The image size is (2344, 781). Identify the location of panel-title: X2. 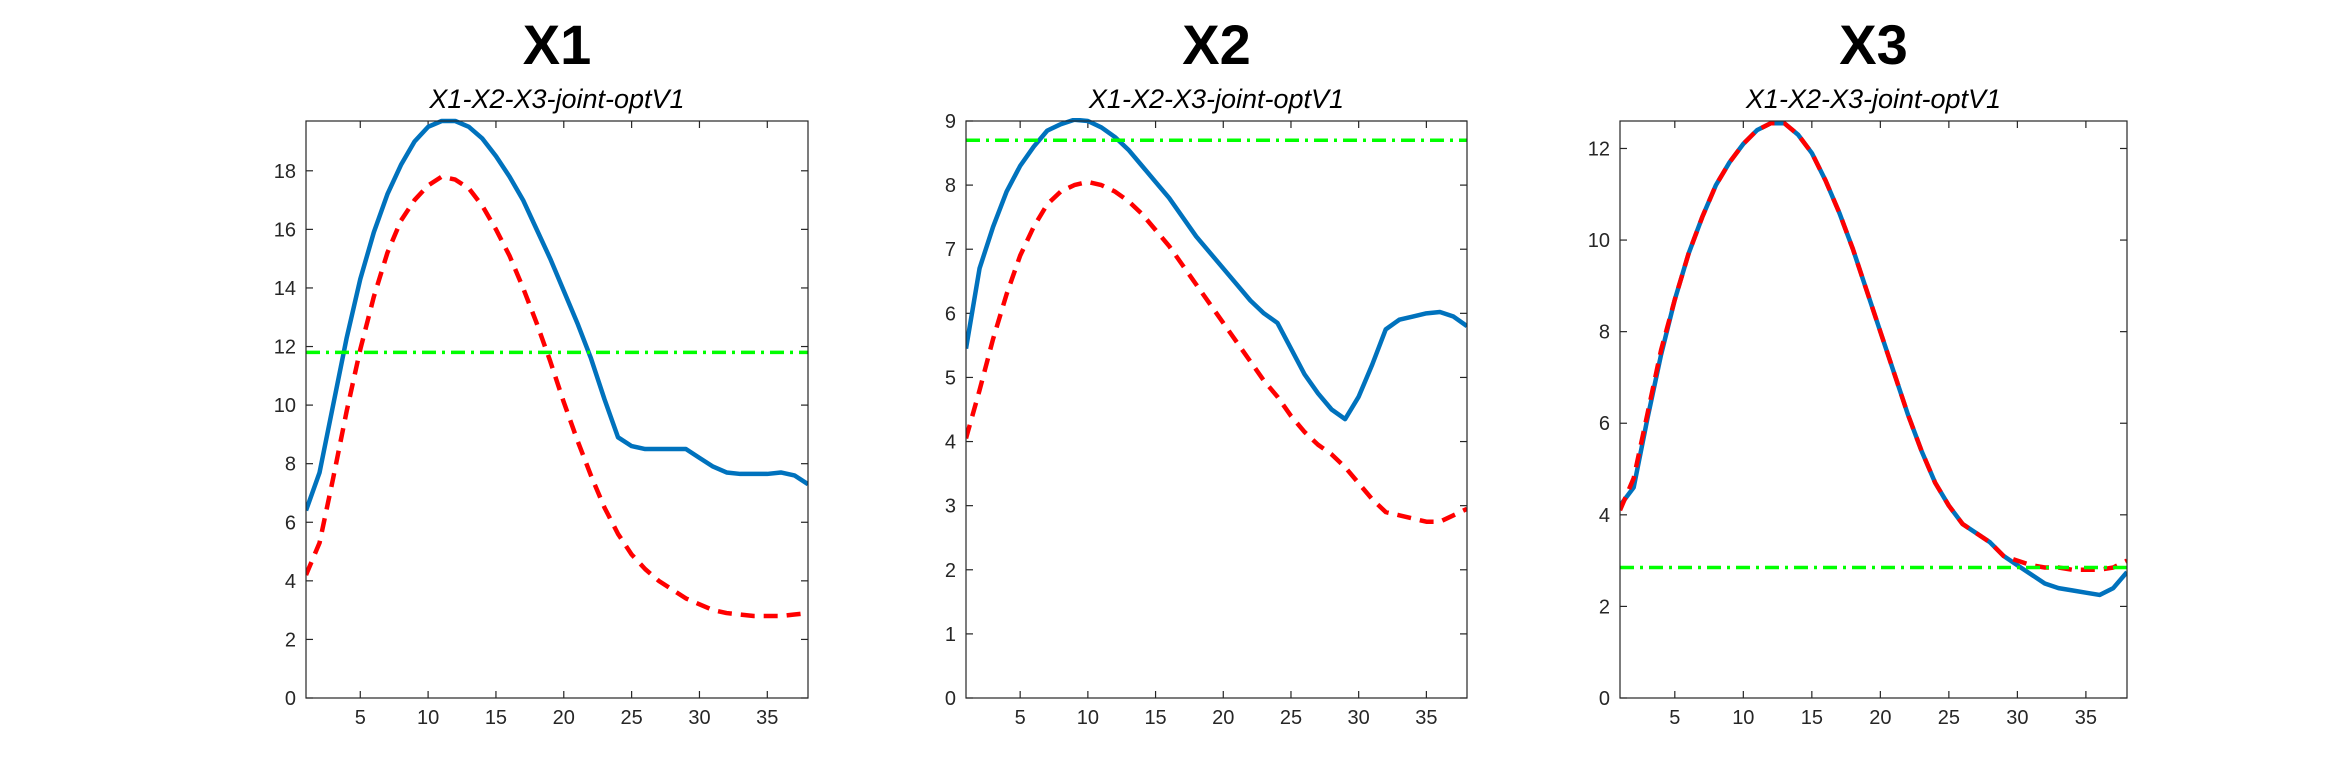
(1216, 44).